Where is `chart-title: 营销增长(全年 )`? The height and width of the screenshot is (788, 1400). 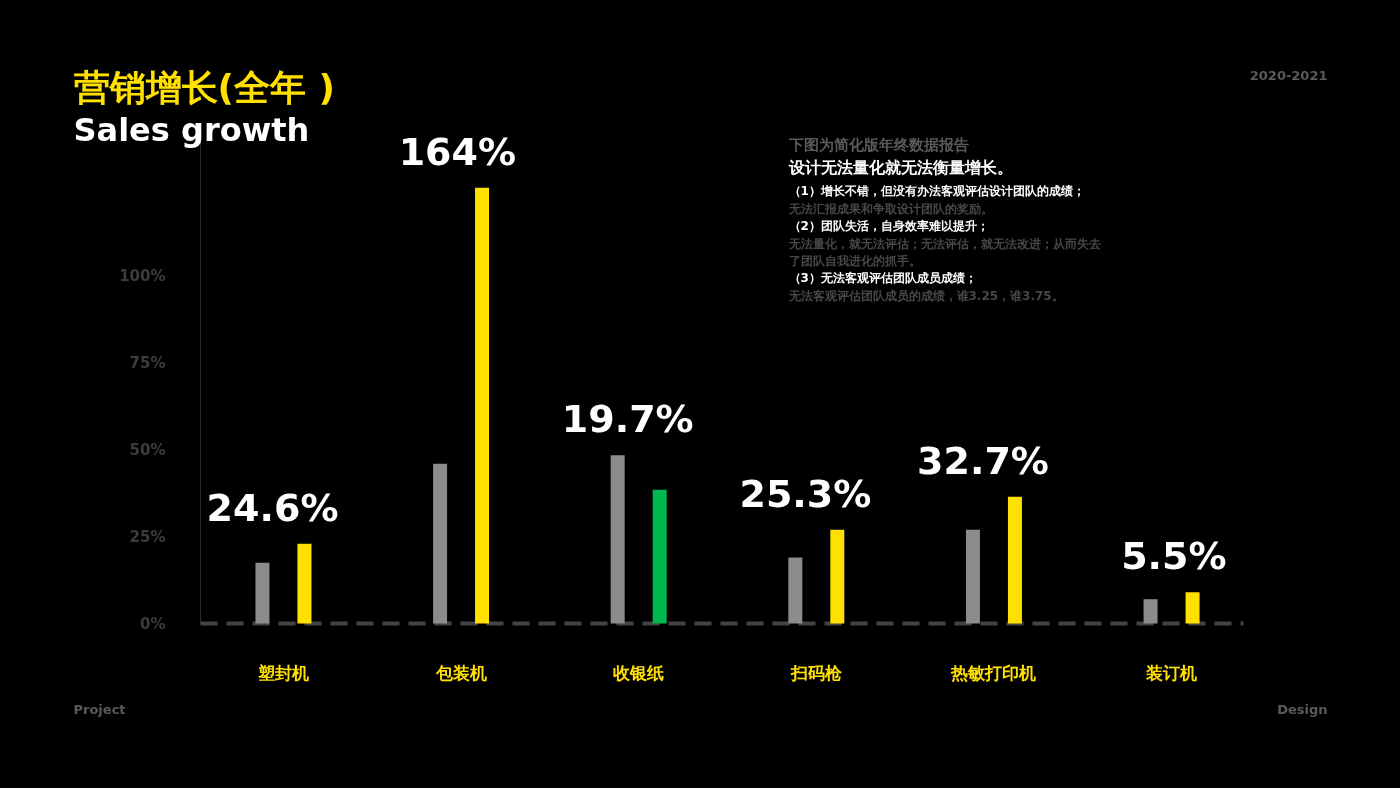
chart-title: 营销增长(全年 ) is located at coordinates (204, 87).